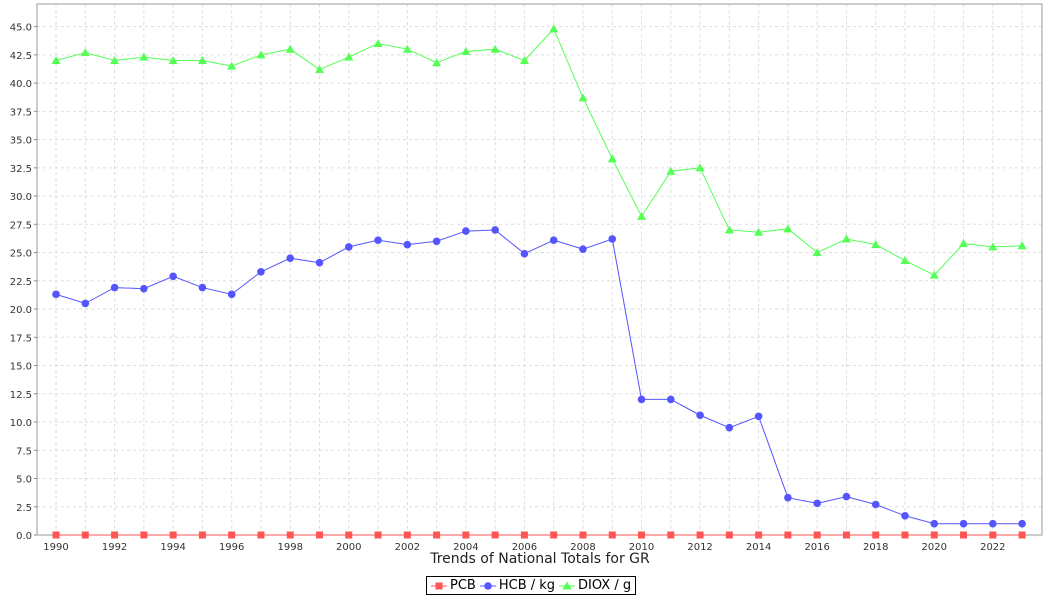 This screenshot has width=1050, height=604. I want to click on y-tick-label: 35.0, so click(21, 141).